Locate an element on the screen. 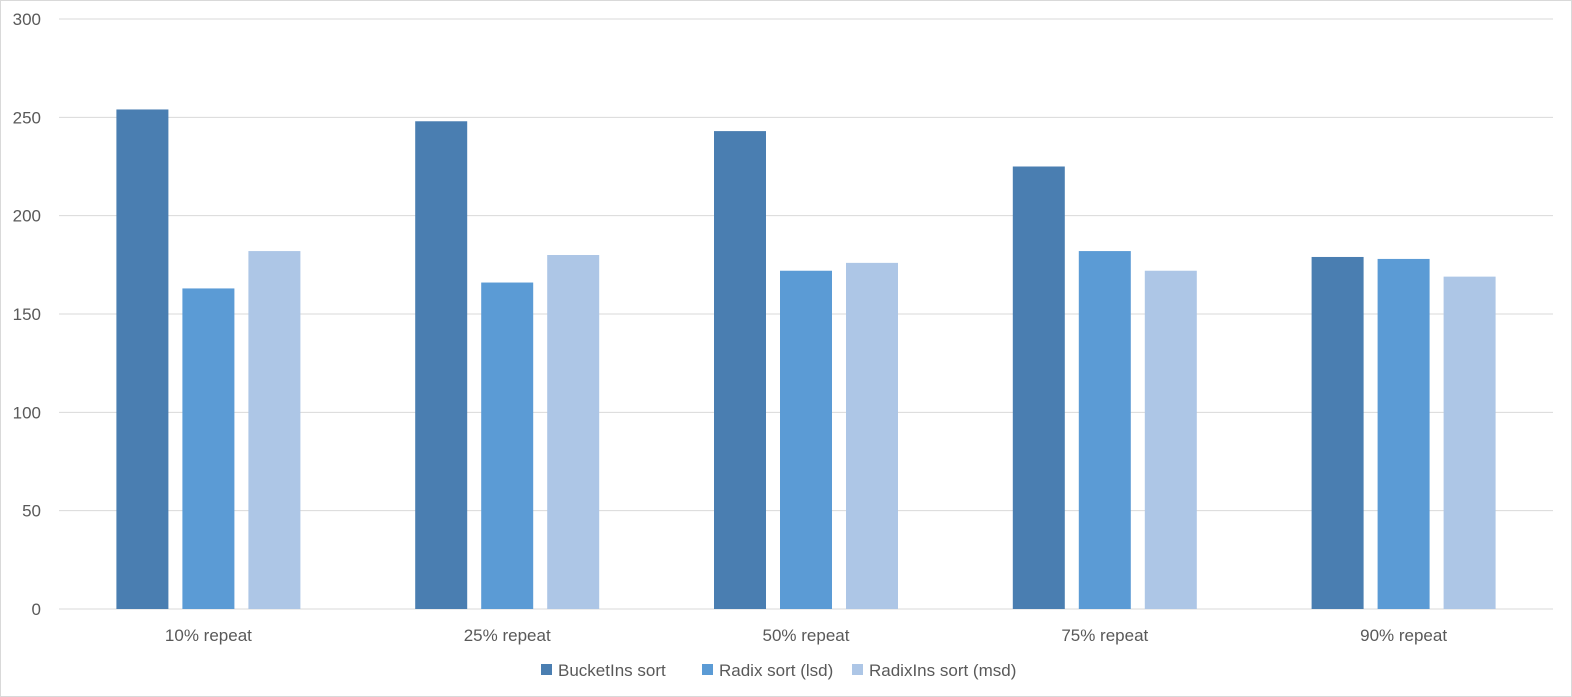 This screenshot has width=1572, height=697. x-tick-label: 25% repeat is located at coordinates (507, 635).